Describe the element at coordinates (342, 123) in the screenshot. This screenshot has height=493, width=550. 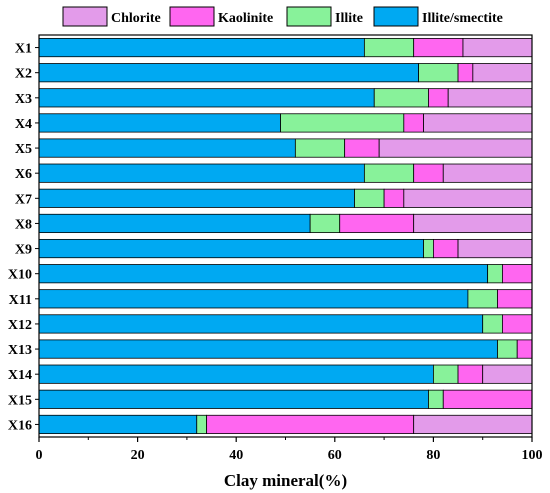
I see `bar-x4-illite` at that location.